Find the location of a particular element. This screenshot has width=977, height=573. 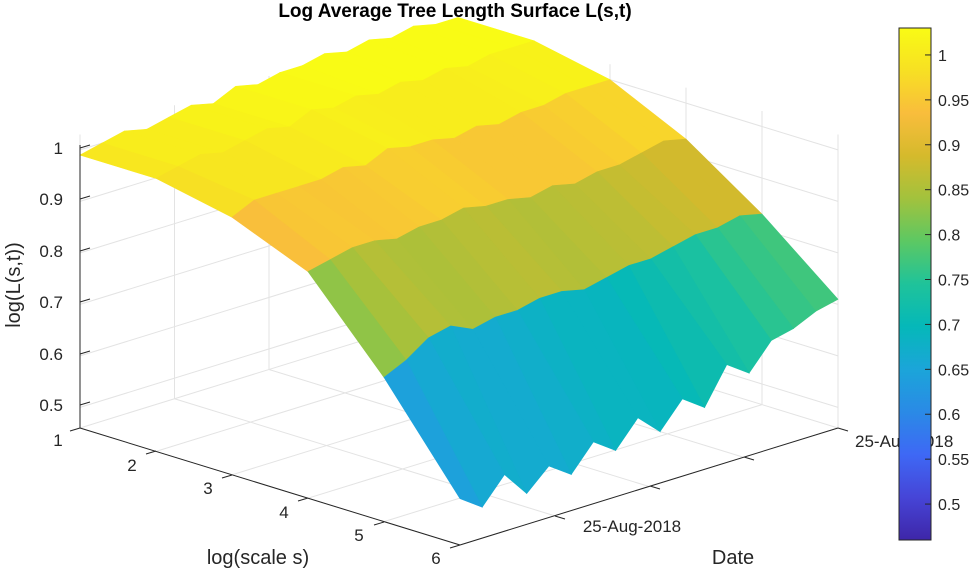

y-axis-line is located at coordinates (649, 486).